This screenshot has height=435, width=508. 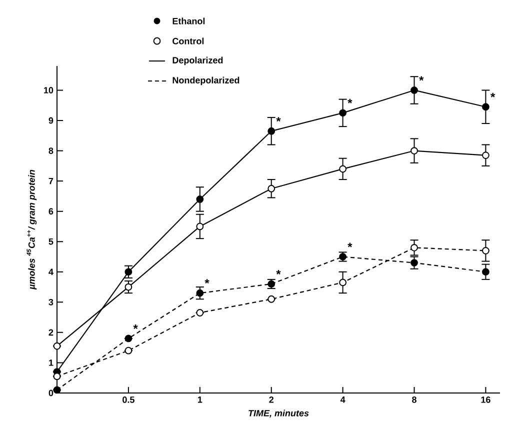 I want to click on x-tick-label: 8, so click(x=414, y=399).